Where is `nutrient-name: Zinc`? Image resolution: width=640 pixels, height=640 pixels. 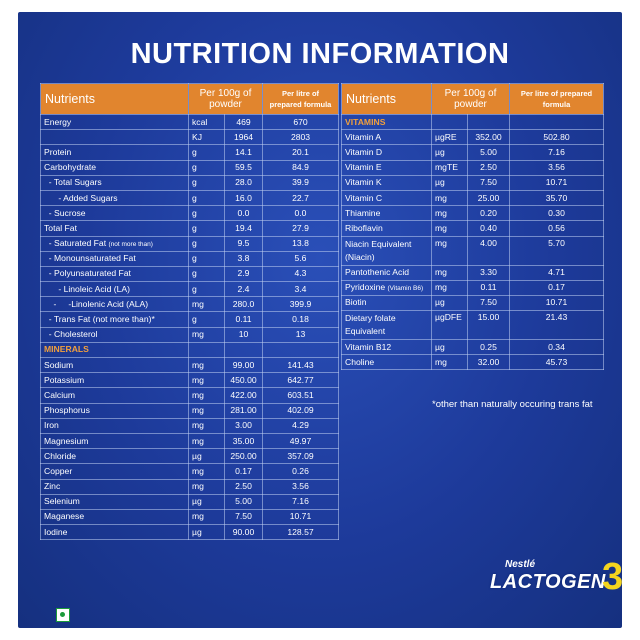
nutrient-name: Zinc is located at coordinates (114, 486).